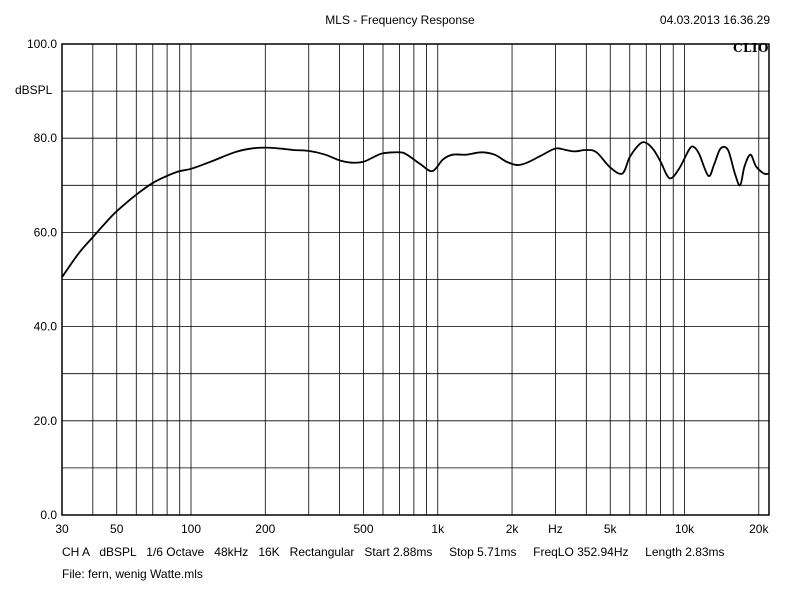 The image size is (800, 600). What do you see at coordinates (191, 529) in the screenshot?
I see `x-tick-label: 100` at bounding box center [191, 529].